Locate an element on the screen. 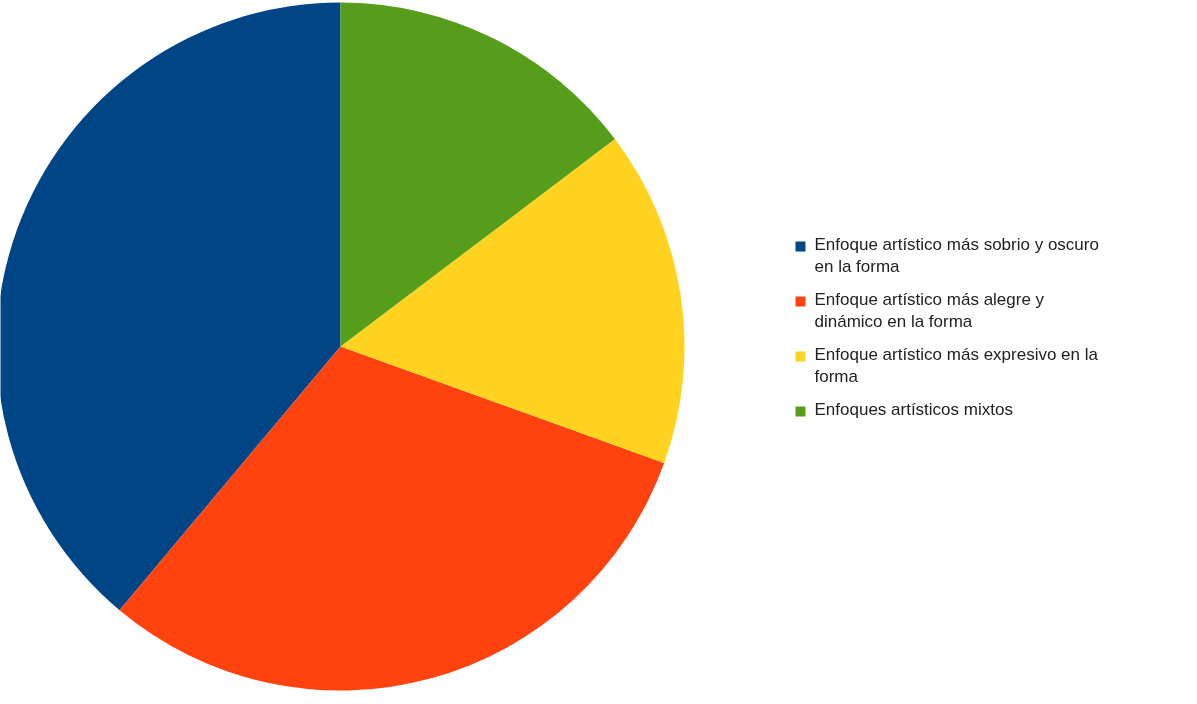 The image size is (1197, 704). legend-label: Enfoque artístico más sobrio y oscuro en la forma is located at coordinates (956, 255).